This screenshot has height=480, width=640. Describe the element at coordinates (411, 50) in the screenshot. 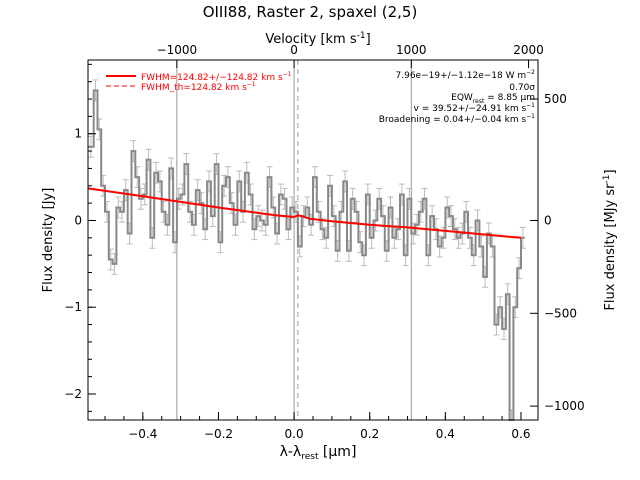

I see `x2-tick-label-2: 1000` at that location.